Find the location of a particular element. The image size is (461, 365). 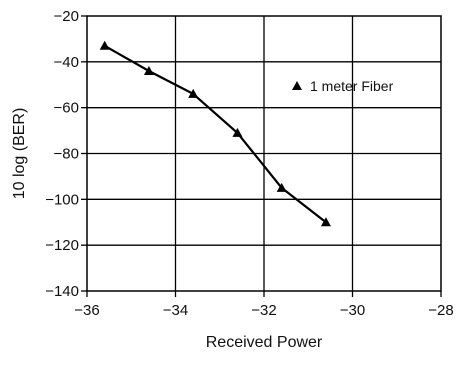

legend-marker is located at coordinates (297, 85).